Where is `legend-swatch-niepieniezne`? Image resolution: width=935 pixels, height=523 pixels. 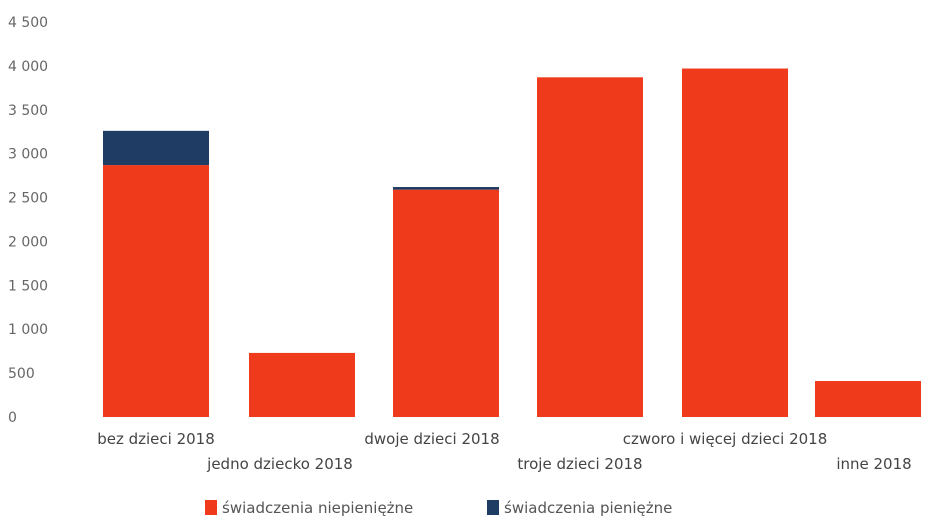 legend-swatch-niepieniezne is located at coordinates (211, 507).